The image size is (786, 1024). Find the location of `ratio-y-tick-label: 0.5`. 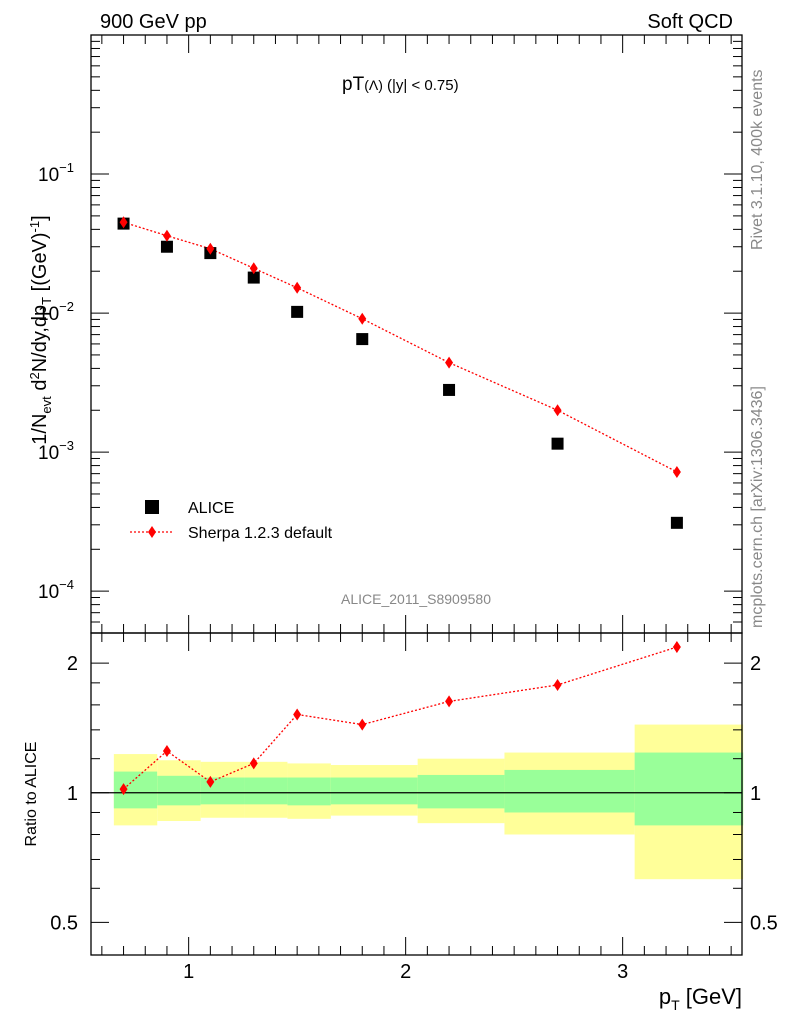

ratio-y-tick-label: 0.5 is located at coordinates (64, 923).